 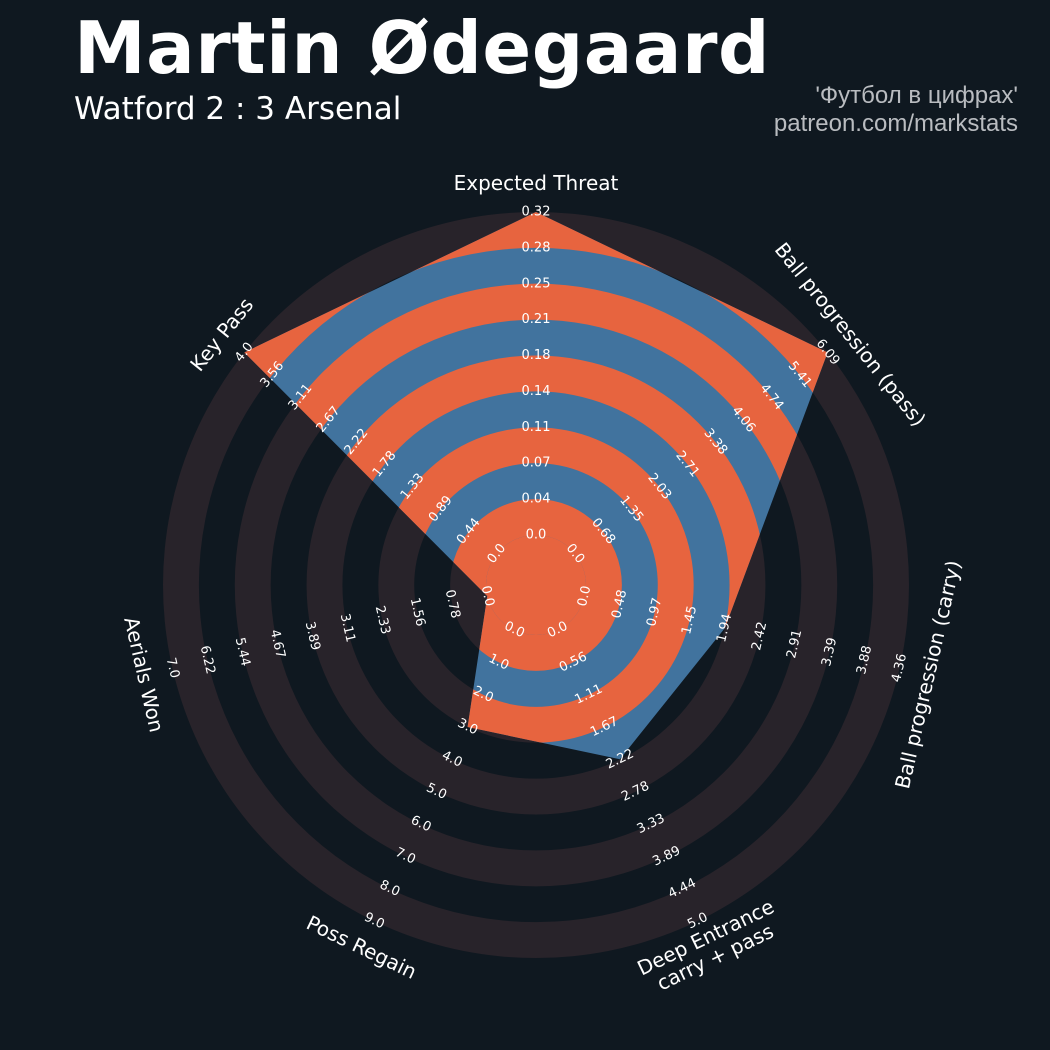 I want to click on tick-label: 3.39, so click(x=829, y=652).